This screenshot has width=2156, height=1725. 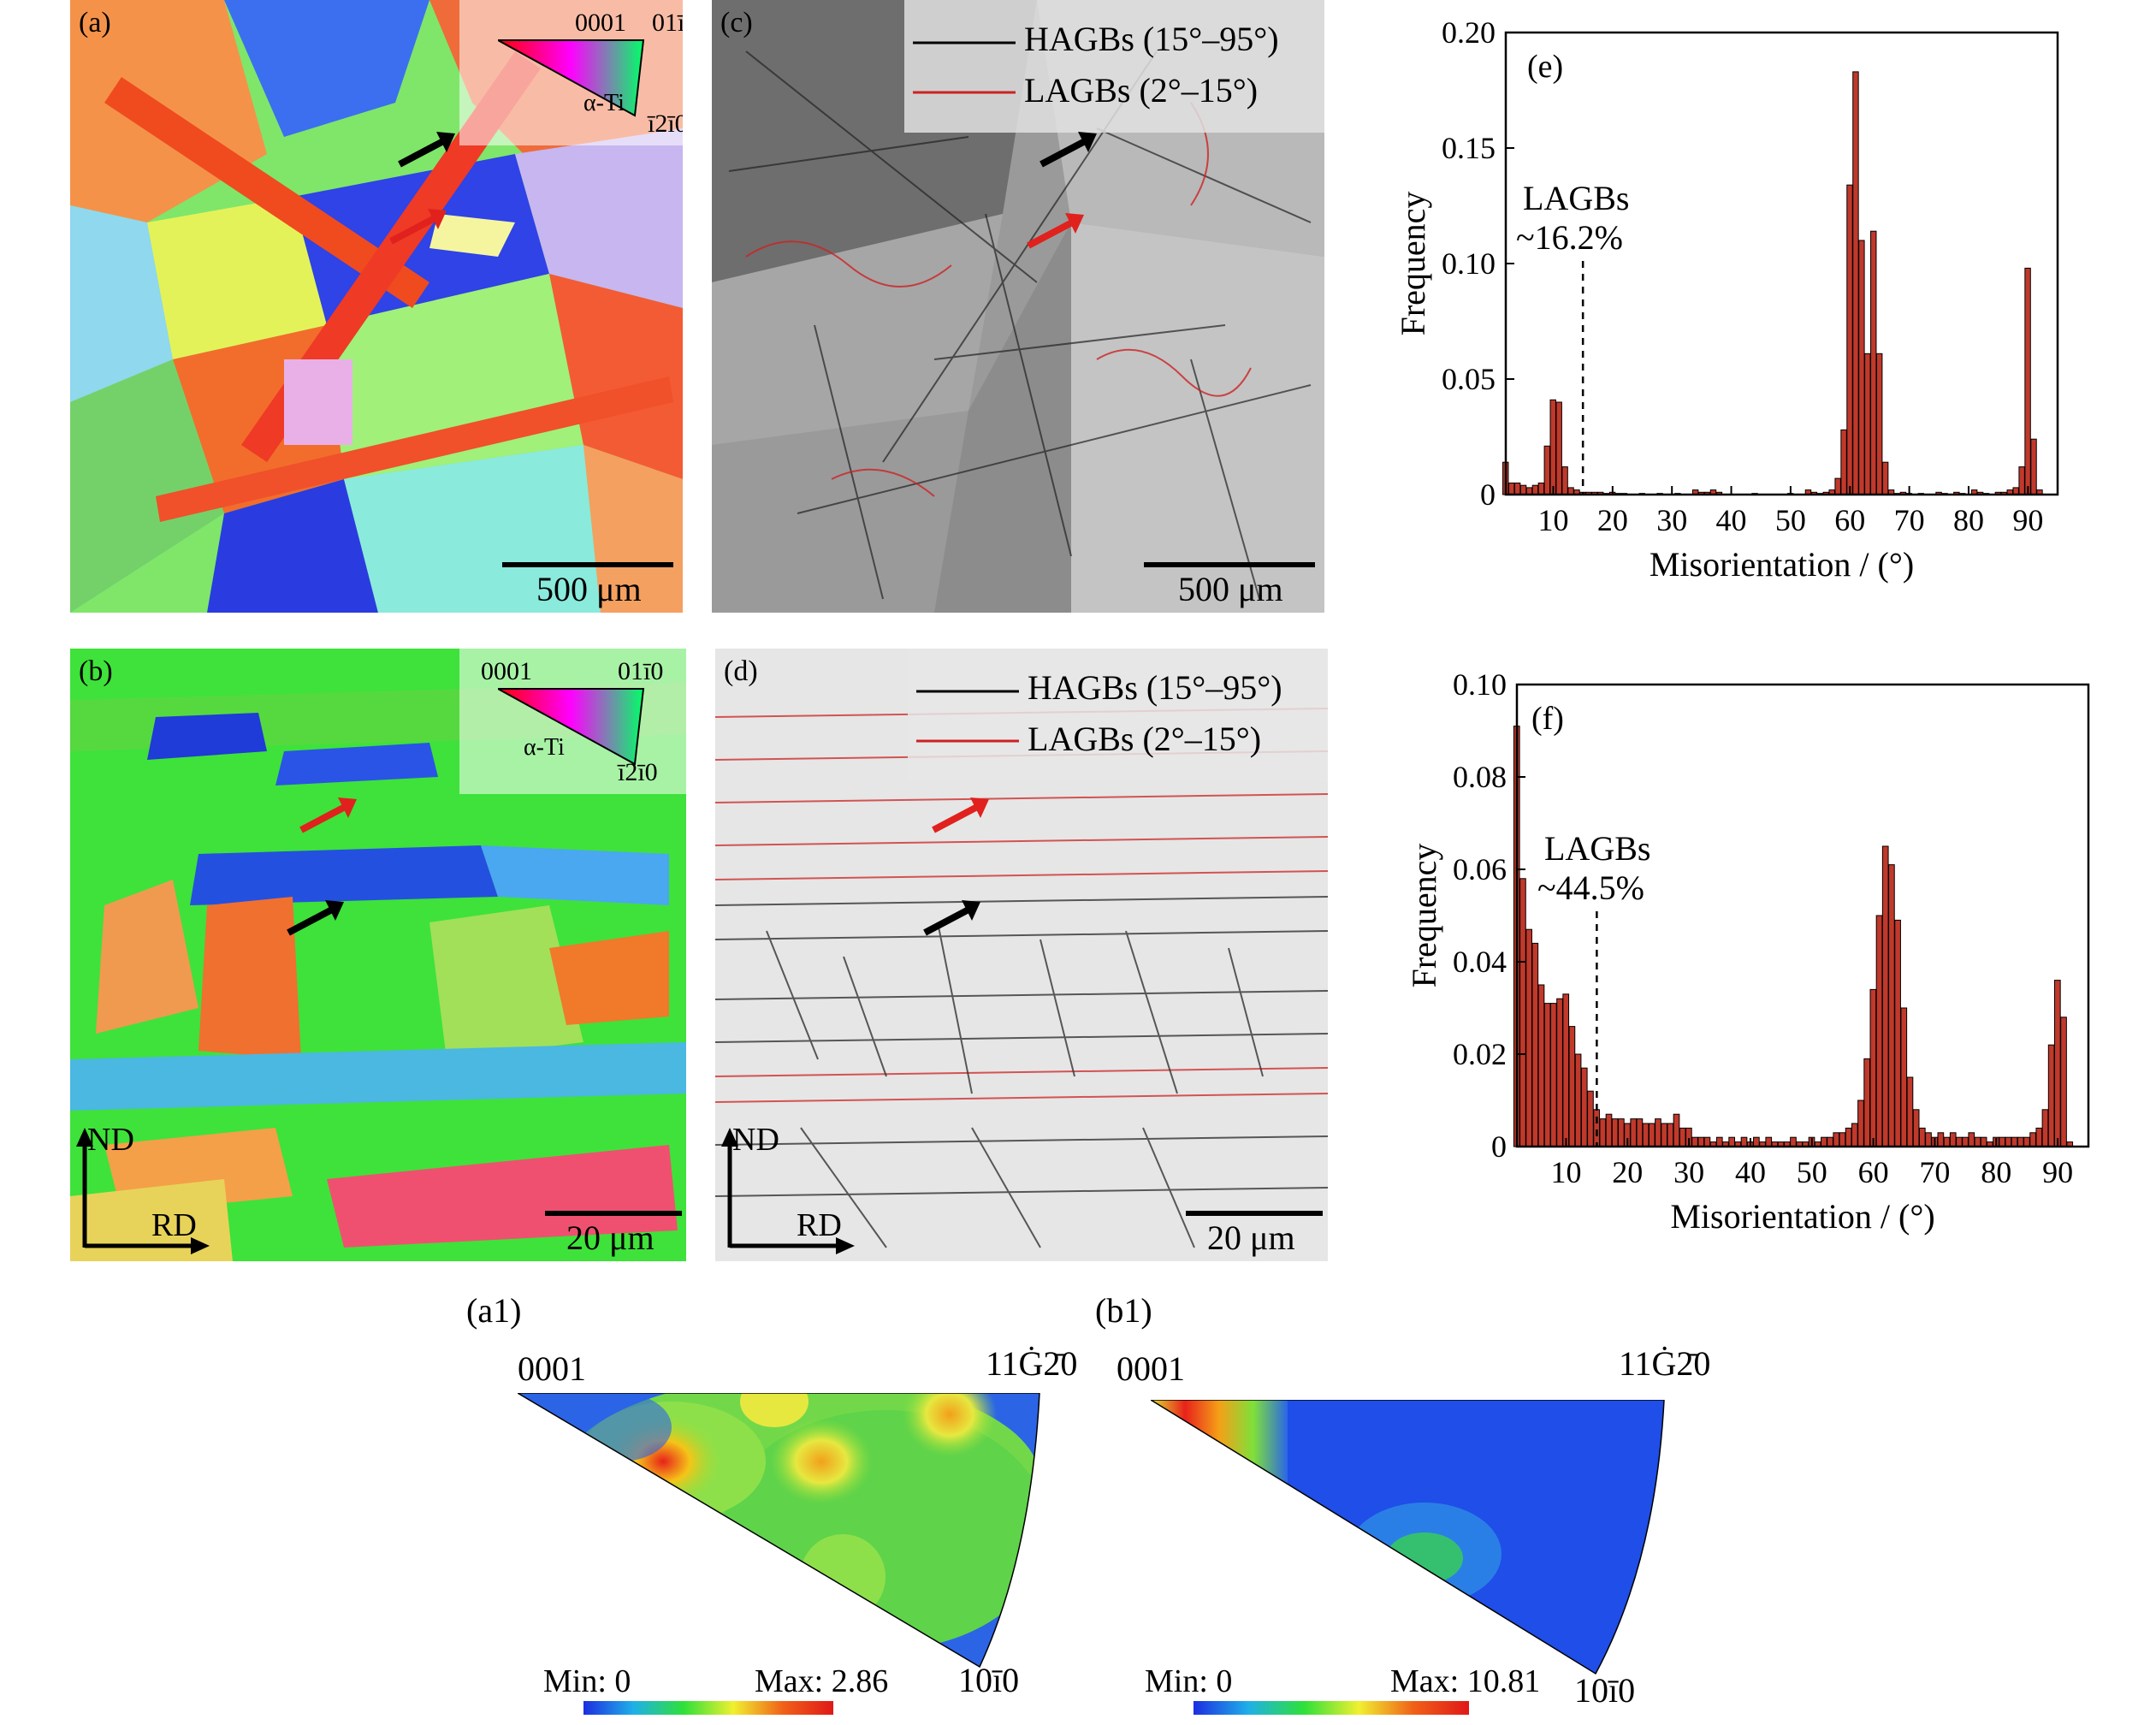 What do you see at coordinates (1068, 150) in the screenshot?
I see `arrow-black-c` at bounding box center [1068, 150].